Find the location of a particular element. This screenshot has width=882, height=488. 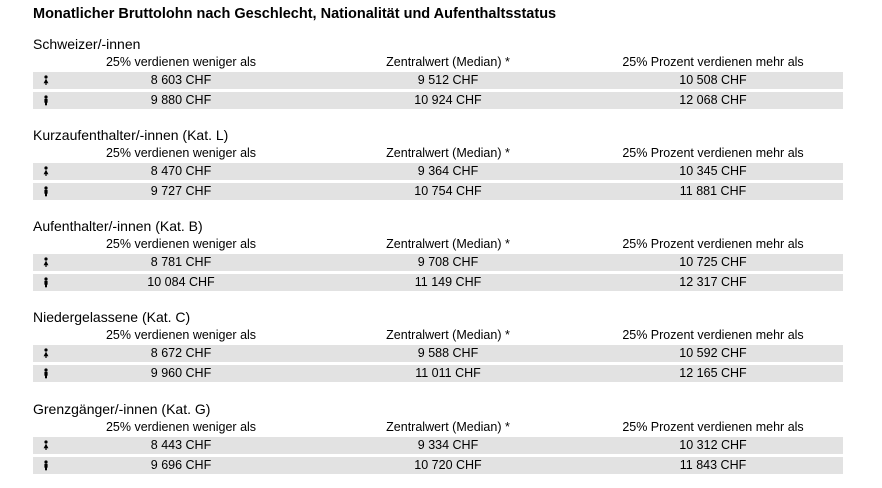

salary-value: 9 696 CHF is located at coordinates (181, 465).